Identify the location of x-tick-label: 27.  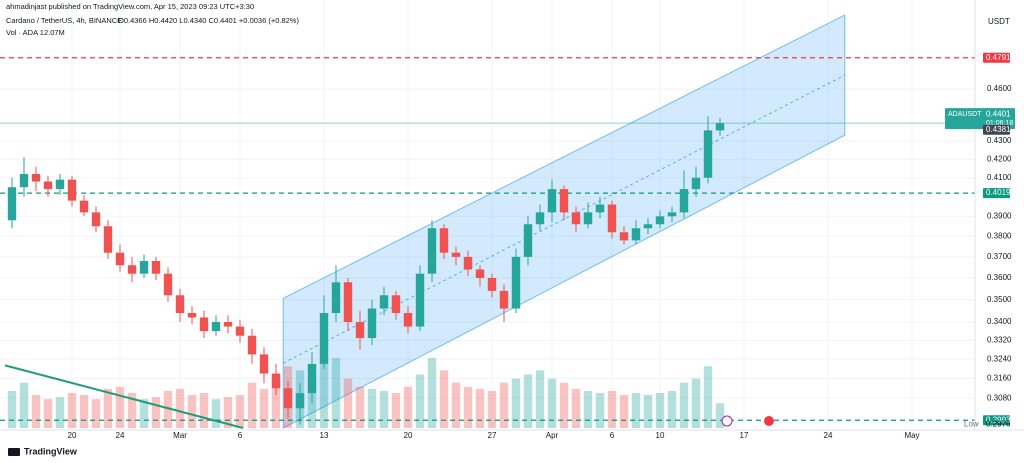
(492, 435).